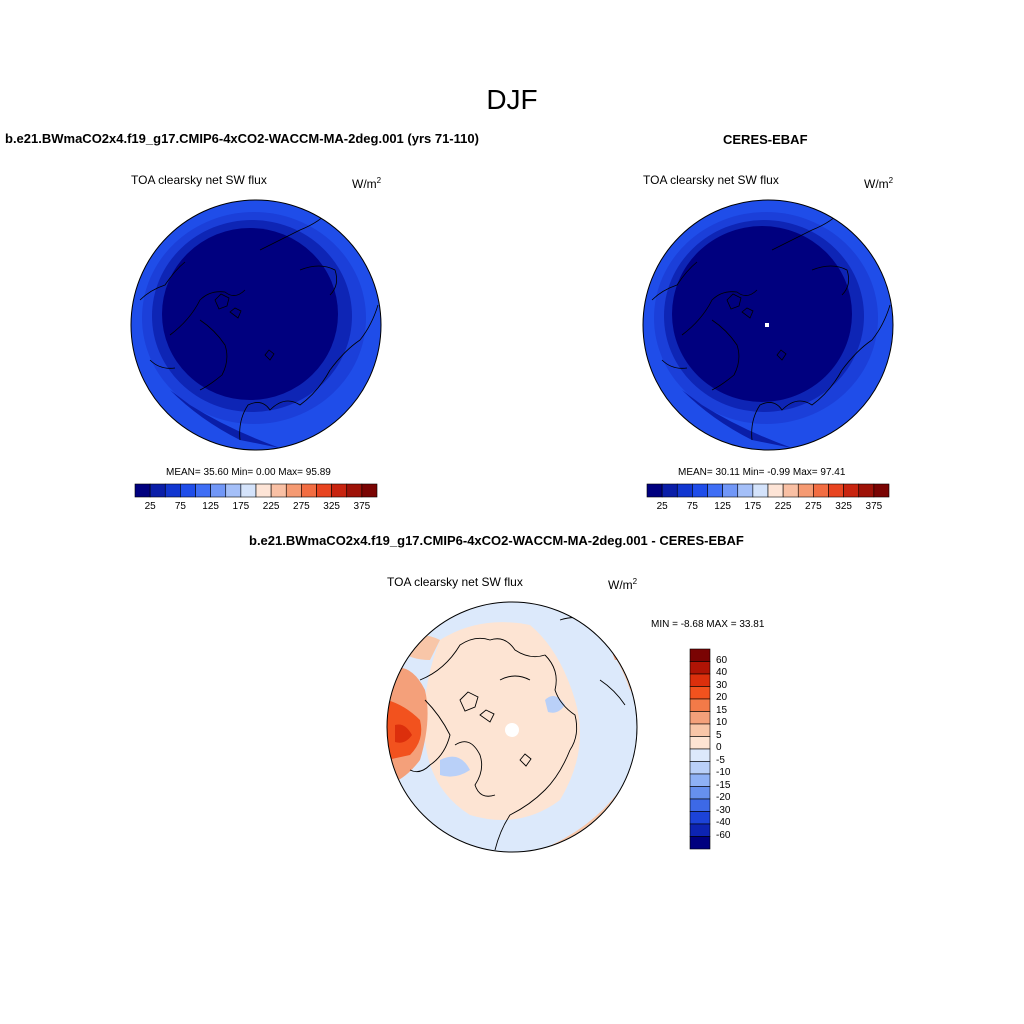  What do you see at coordinates (367, 183) in the screenshot?
I see `model-units-label: W/m2` at bounding box center [367, 183].